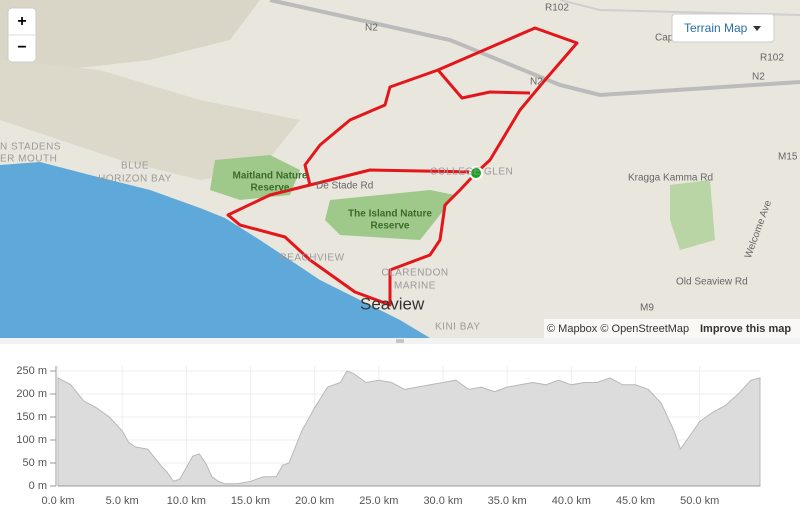  What do you see at coordinates (135, 179) in the screenshot?
I see `place-label: HORIZON BAY` at bounding box center [135, 179].